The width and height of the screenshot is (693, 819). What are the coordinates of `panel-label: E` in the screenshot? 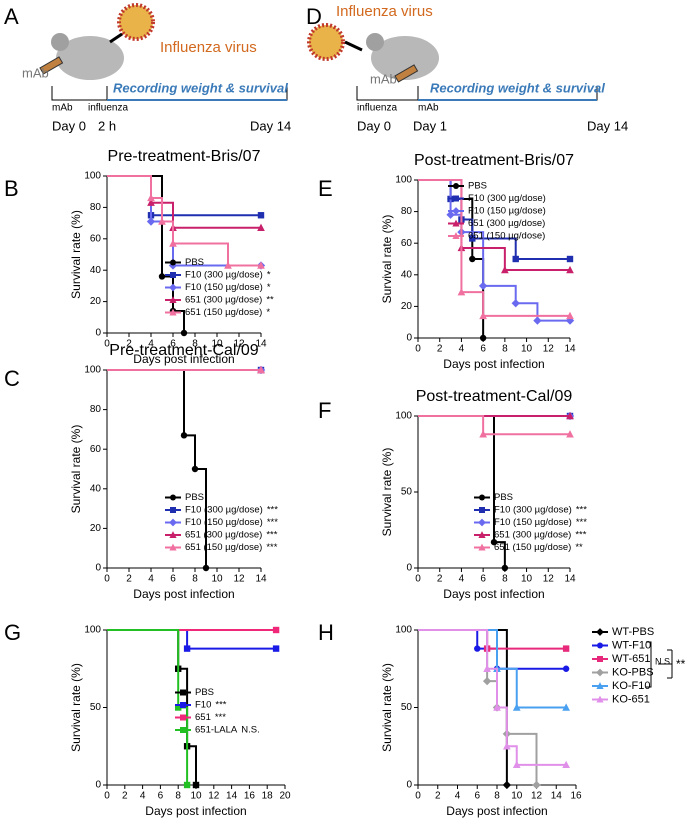 It's located at (325, 188).